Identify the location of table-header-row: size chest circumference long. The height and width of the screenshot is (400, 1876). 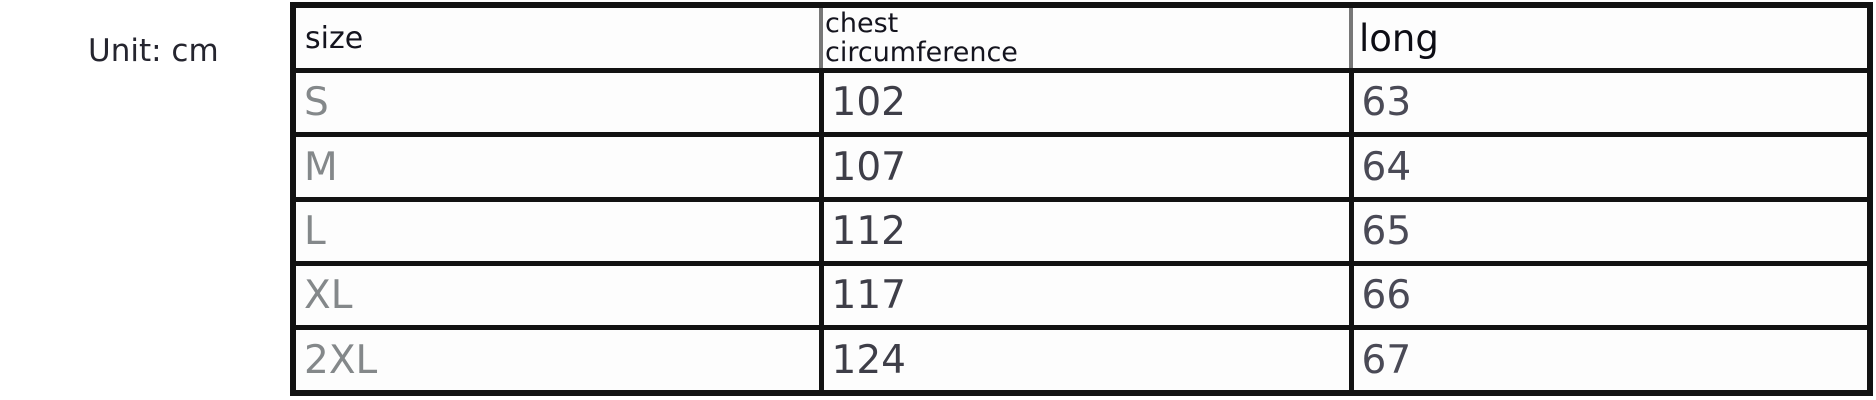
(1081, 37).